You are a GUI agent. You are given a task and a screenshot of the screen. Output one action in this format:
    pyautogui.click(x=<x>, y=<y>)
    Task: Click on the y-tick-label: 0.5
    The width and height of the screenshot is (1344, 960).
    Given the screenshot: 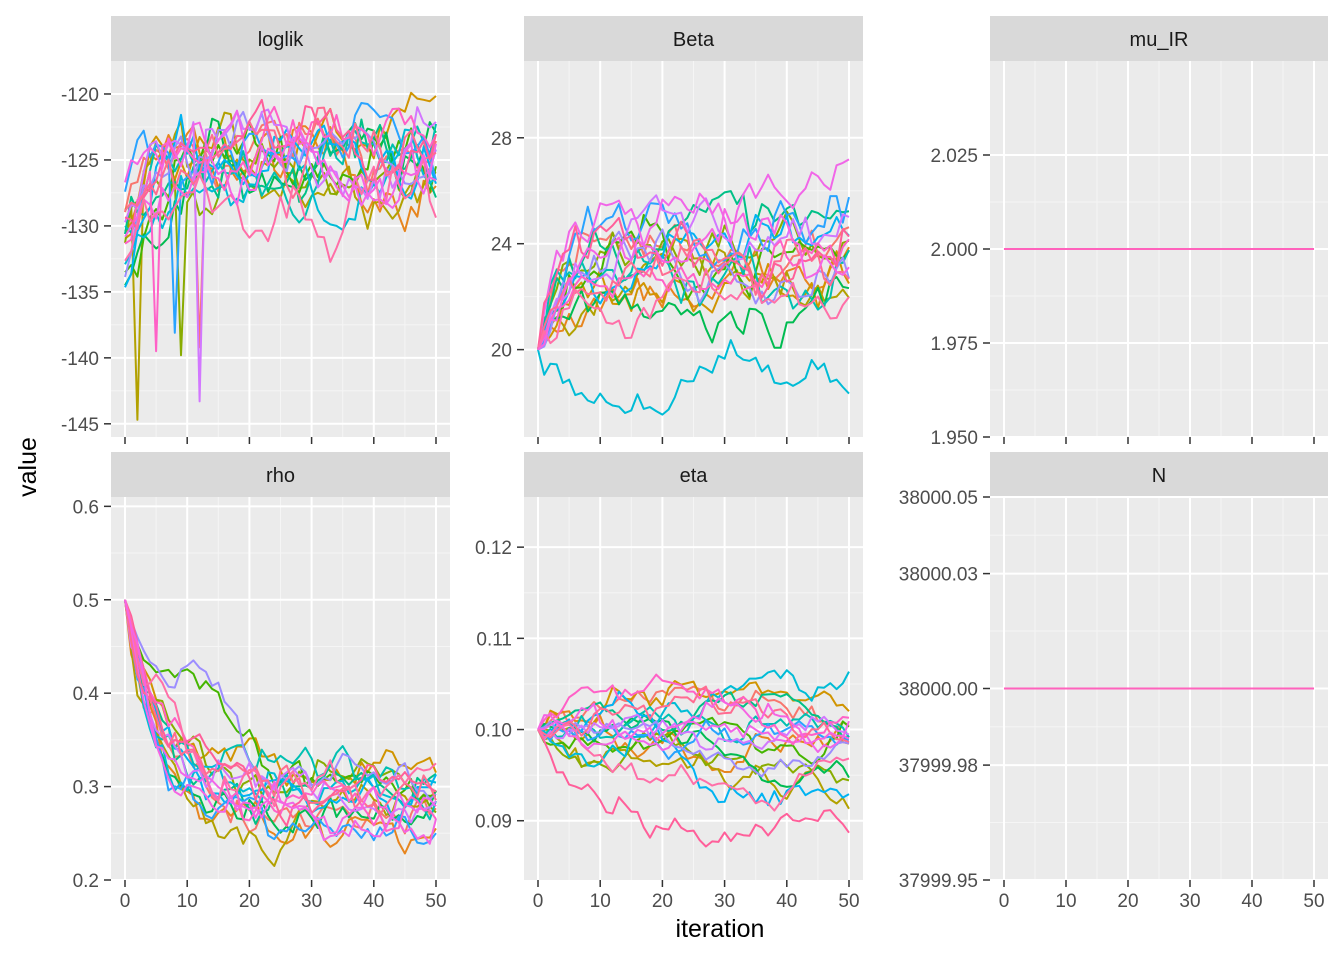 What is the action you would take?
    pyautogui.click(x=86, y=601)
    